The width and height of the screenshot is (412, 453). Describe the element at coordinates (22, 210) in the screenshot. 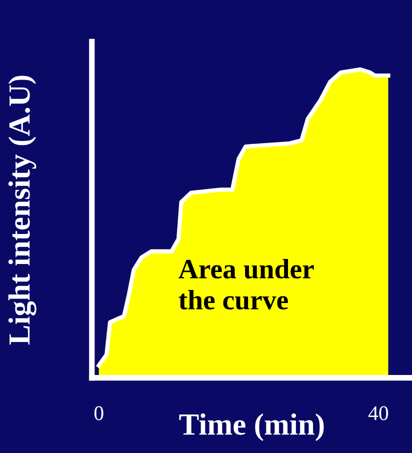

I see `y-axis-title: Light intensity (A.U)` at that location.